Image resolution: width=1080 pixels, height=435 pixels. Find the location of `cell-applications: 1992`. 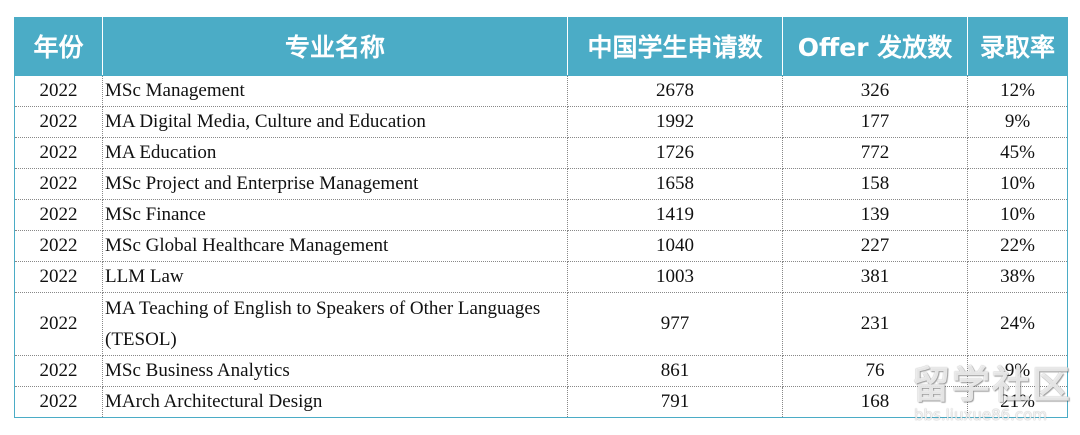

cell-applications: 1992 is located at coordinates (675, 122).